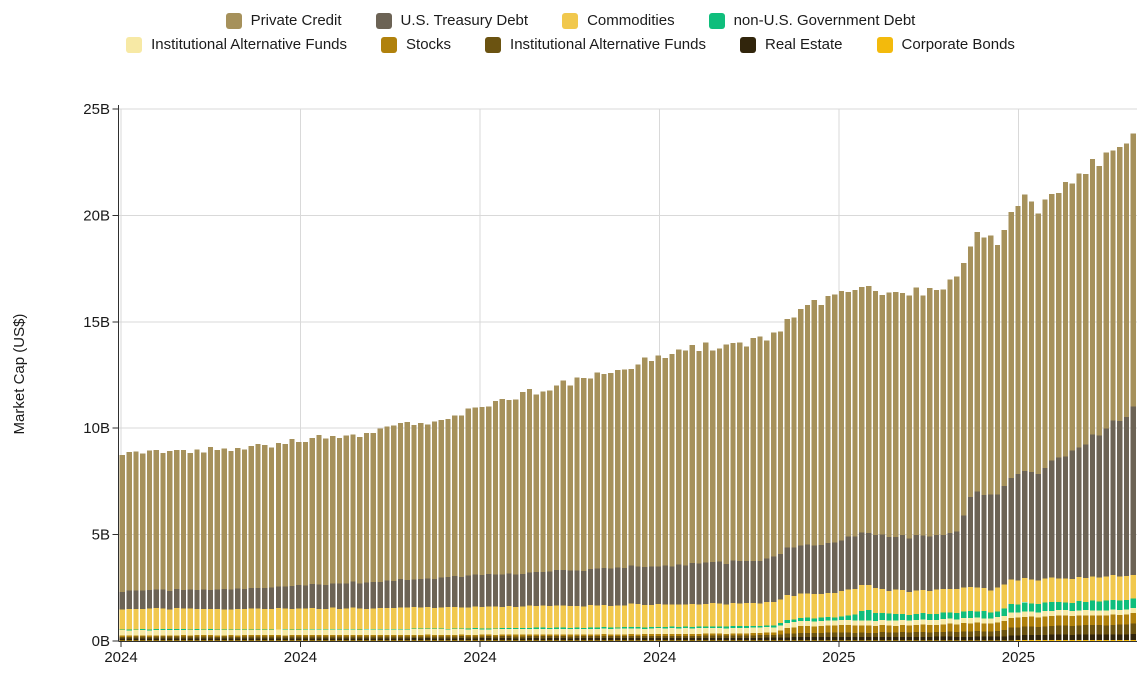  I want to click on legend-item-non-us-government-debt: non-U.S. Government Debt, so click(811, 20).